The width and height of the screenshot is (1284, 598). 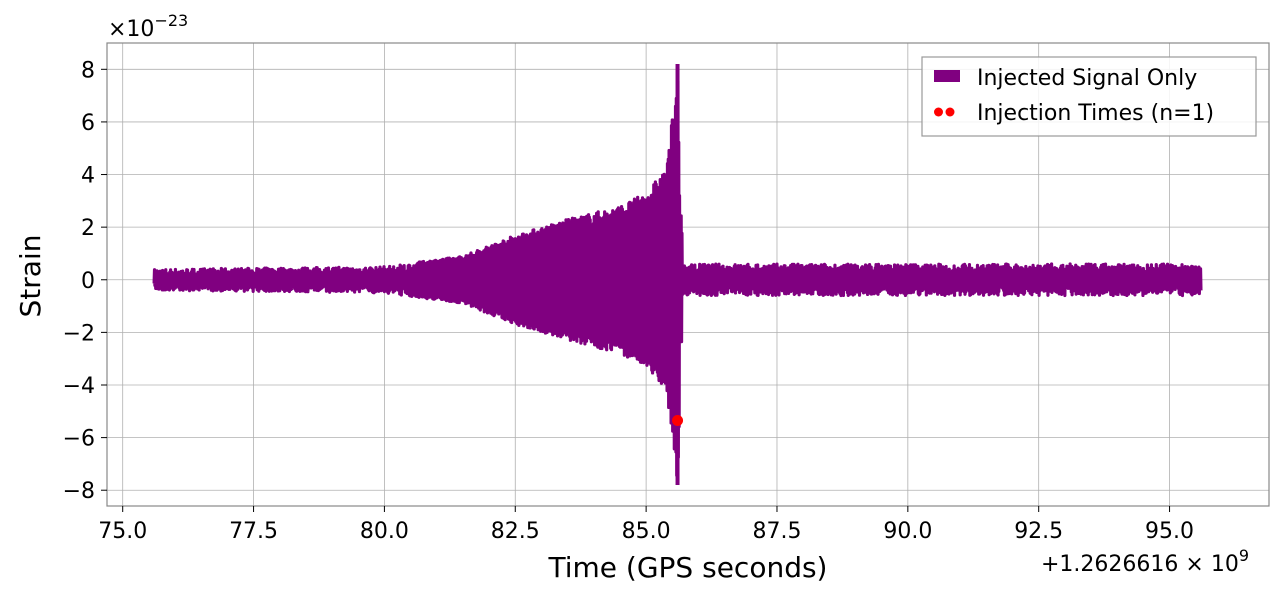 I want to click on injection-series, so click(x=678, y=421).